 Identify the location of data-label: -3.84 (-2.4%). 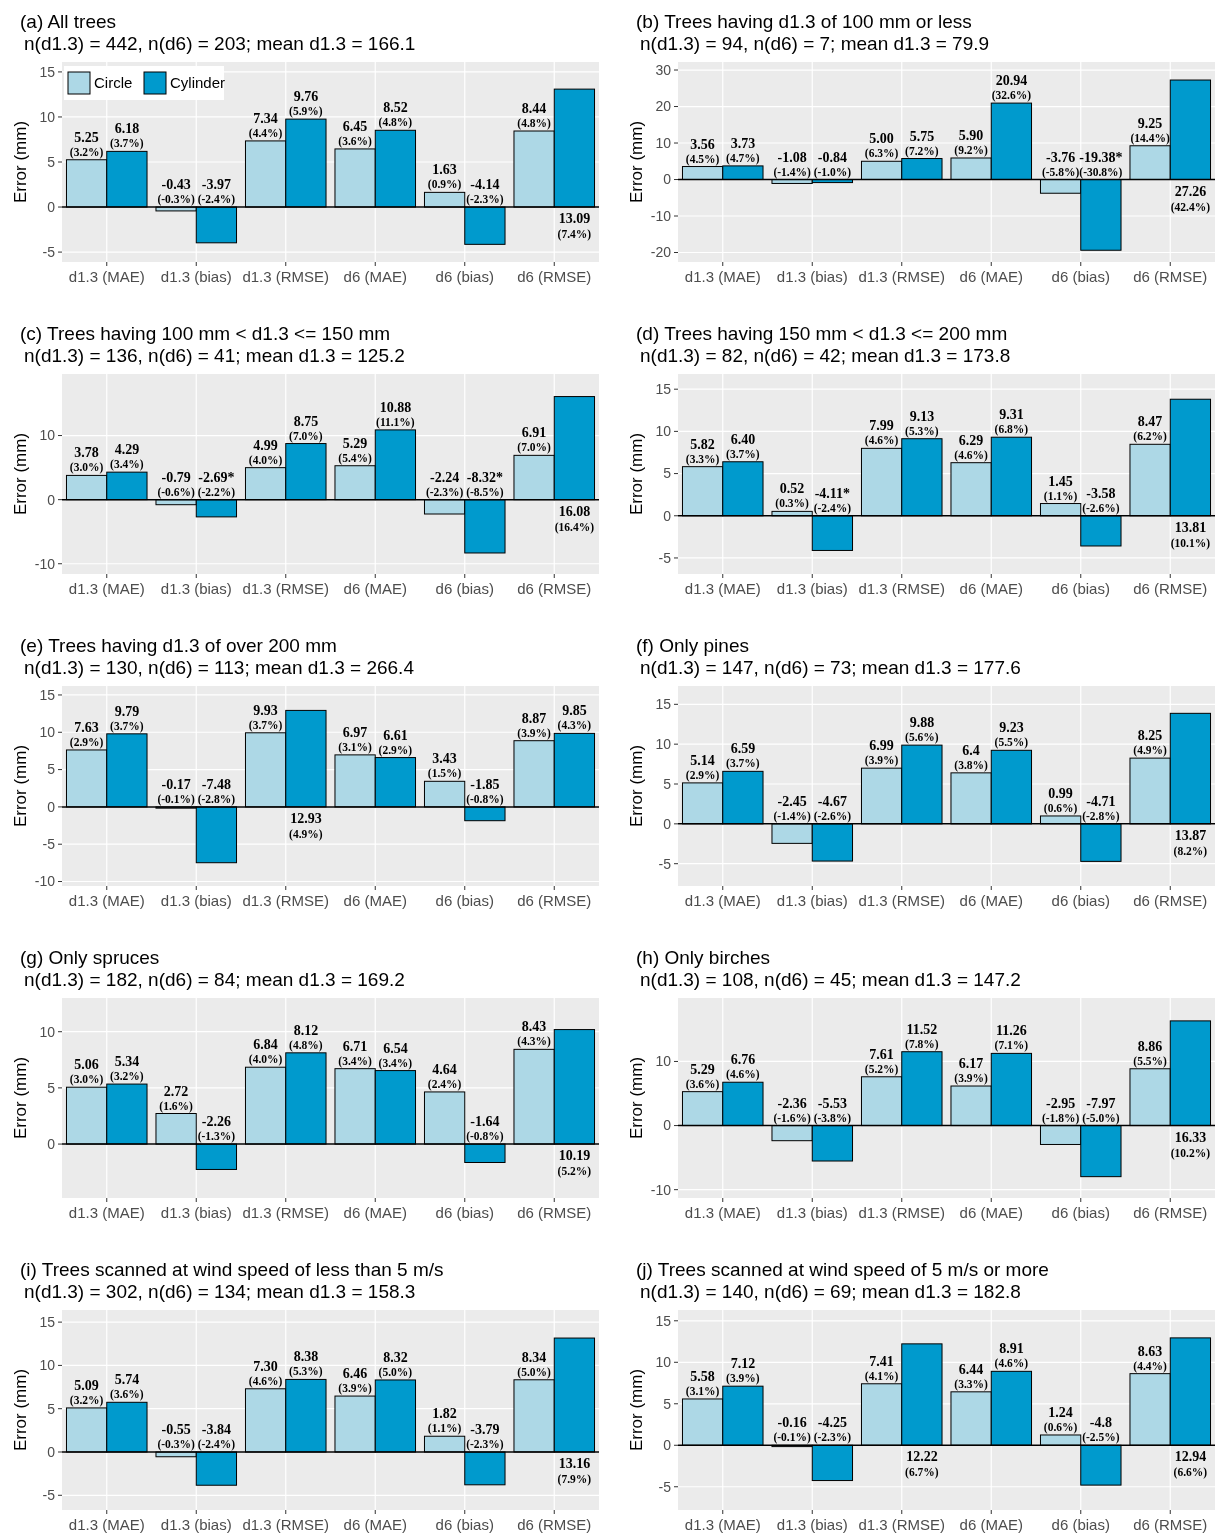
(216, 1436).